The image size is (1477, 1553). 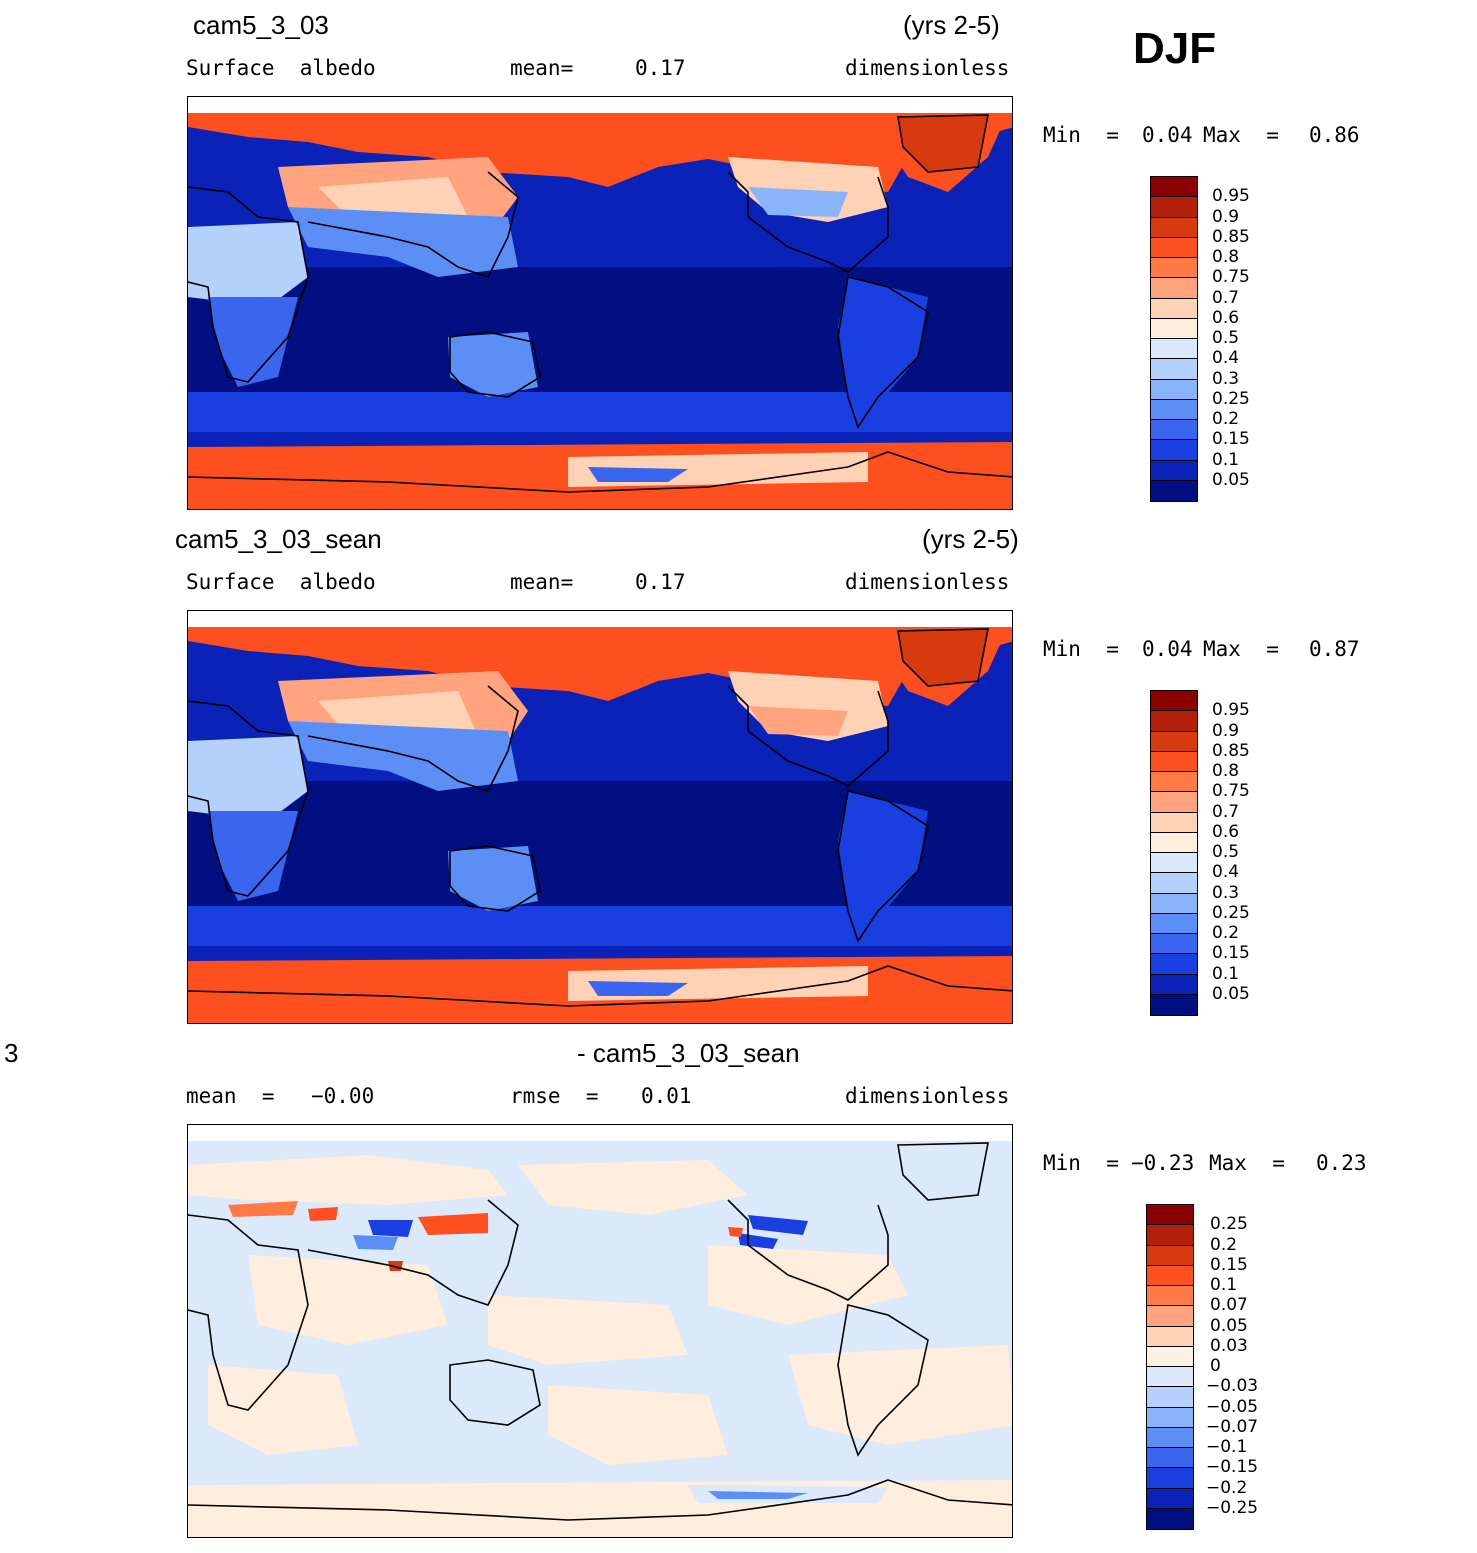 What do you see at coordinates (1167, 649) in the screenshot?
I see `panel2-min-value: 0.04` at bounding box center [1167, 649].